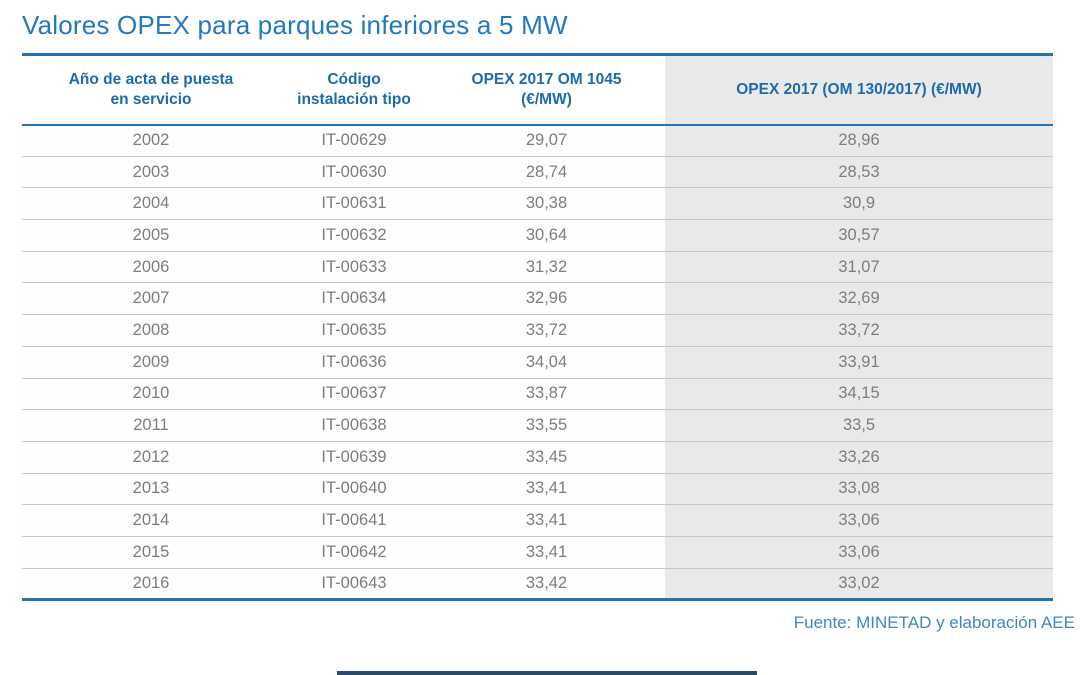 The image size is (1080, 675). I want to click on table-row: 2013 IT-00640 33,41 33,08, so click(537, 489).